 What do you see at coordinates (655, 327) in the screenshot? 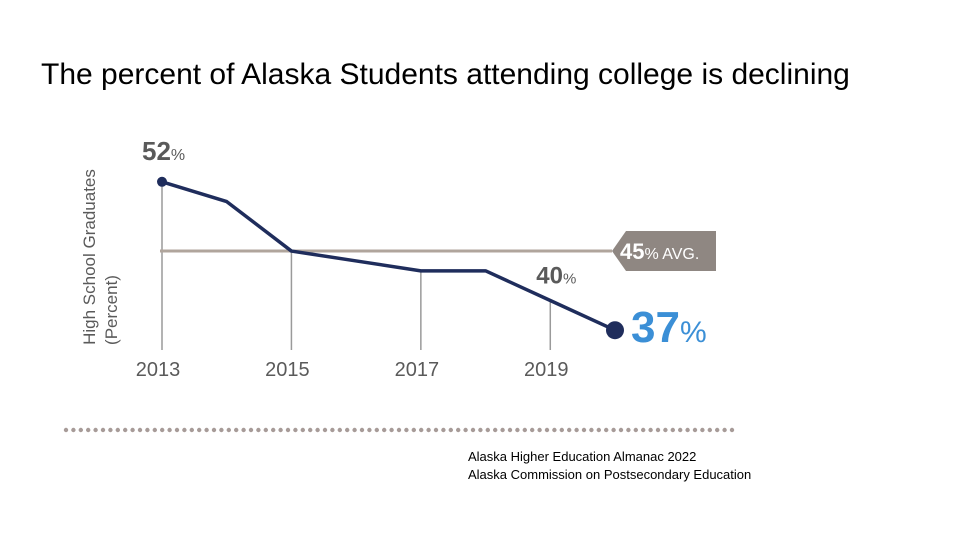
I see `data-label-number: 37` at bounding box center [655, 327].